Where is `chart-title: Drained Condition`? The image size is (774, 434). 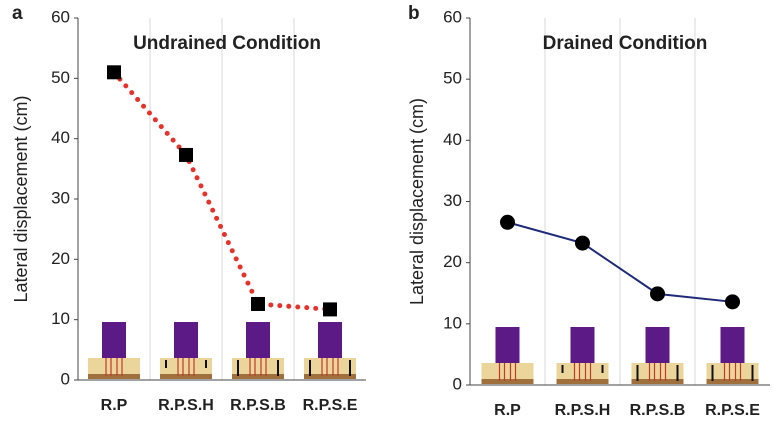 chart-title: Drained Condition is located at coordinates (625, 43).